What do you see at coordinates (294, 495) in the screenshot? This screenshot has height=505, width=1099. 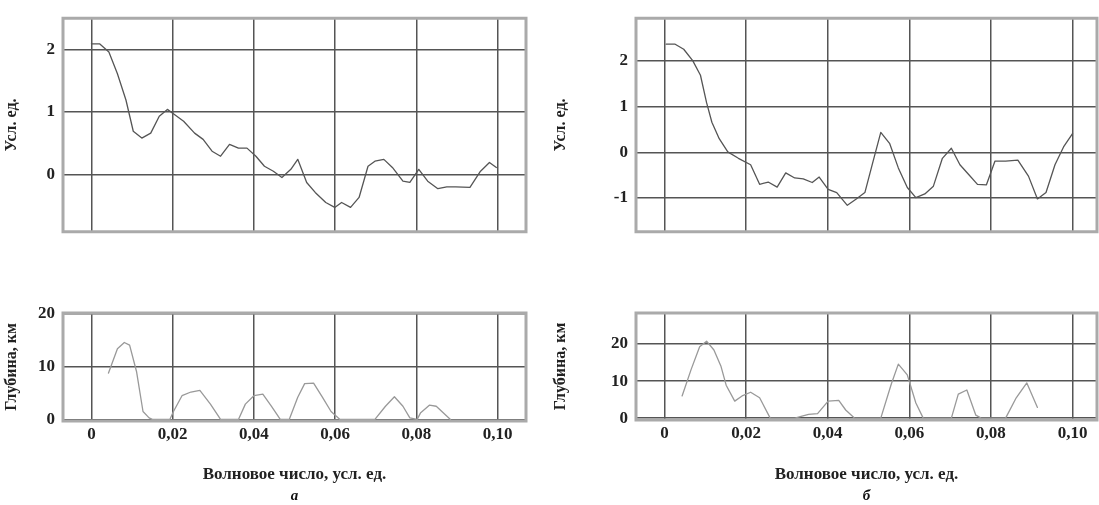 I see `text: а` at bounding box center [294, 495].